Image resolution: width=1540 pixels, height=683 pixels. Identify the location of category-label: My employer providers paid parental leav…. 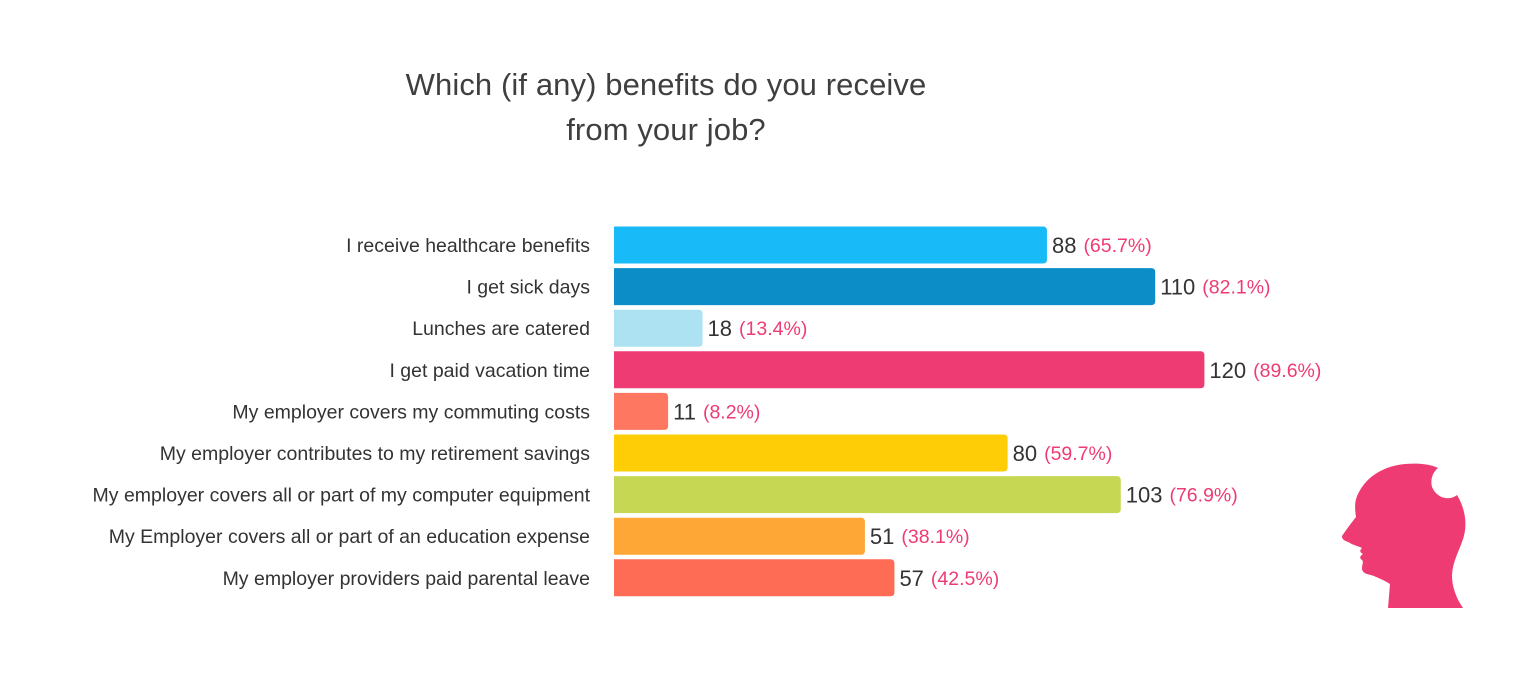
(406, 579).